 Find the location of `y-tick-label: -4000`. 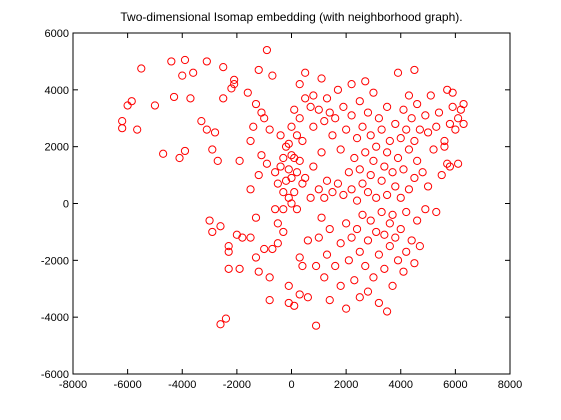

y-tick-label: -4000 is located at coordinates (55, 318).